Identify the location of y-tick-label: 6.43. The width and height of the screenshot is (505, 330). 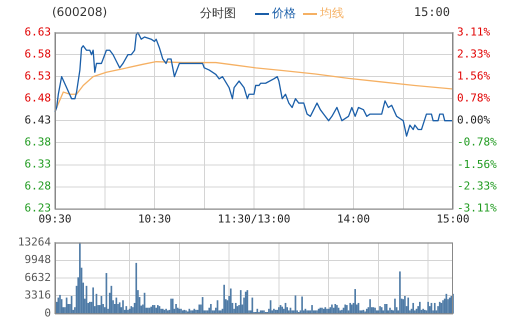
(37, 120).